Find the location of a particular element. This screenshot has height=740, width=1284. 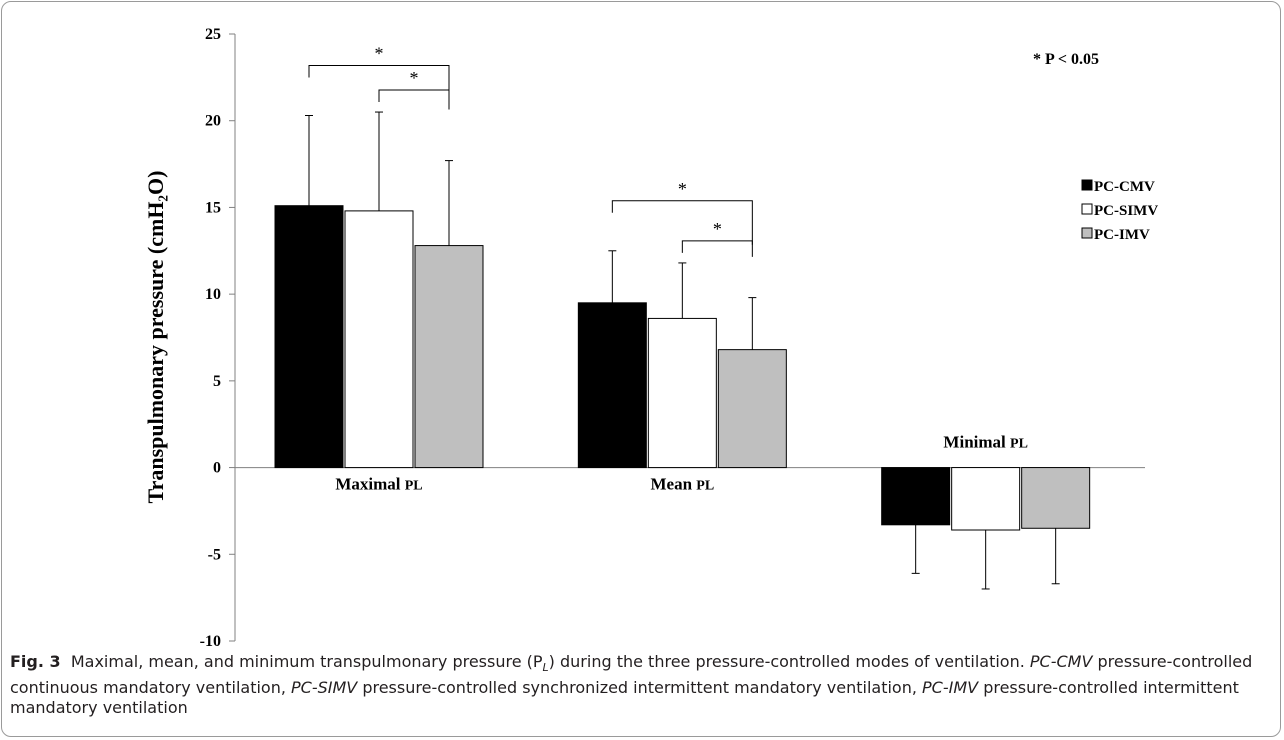

caption-abbr-1: PC-CMV is located at coordinates (1061, 661).